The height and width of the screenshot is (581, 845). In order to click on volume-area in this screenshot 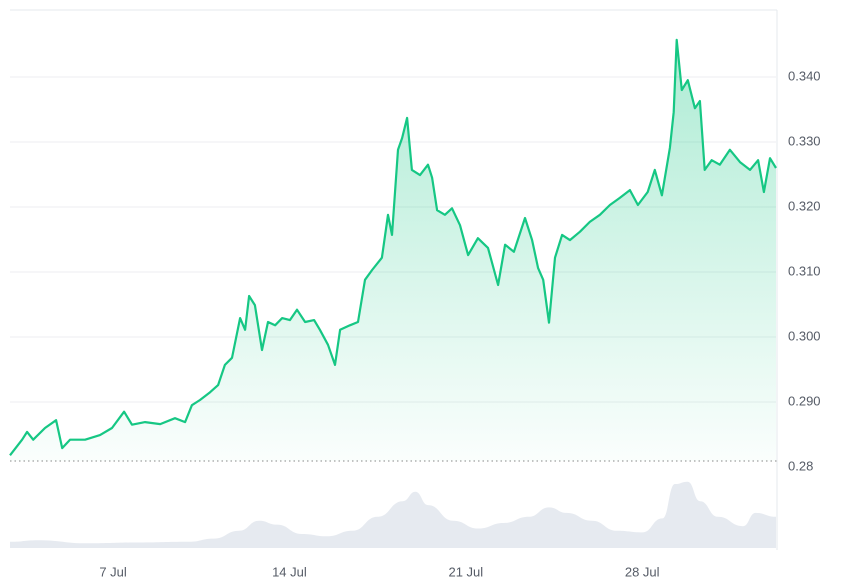, I will do `click(393, 514)`.